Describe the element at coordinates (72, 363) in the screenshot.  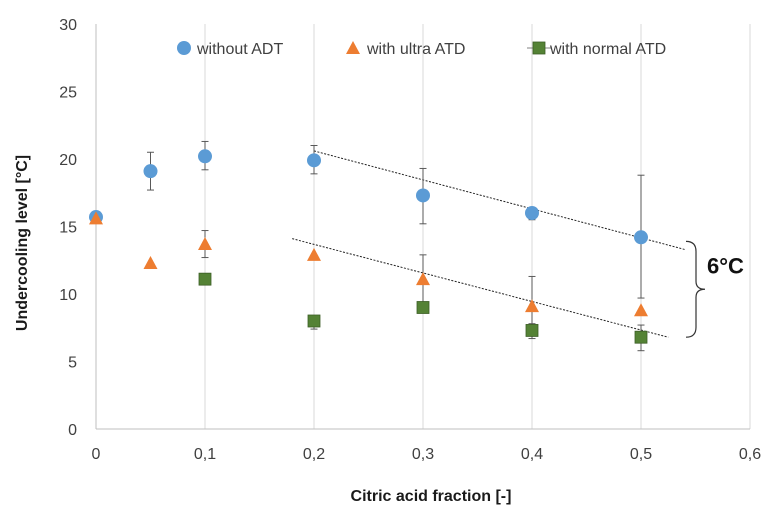
I see `y-tick-label: 5` at that location.